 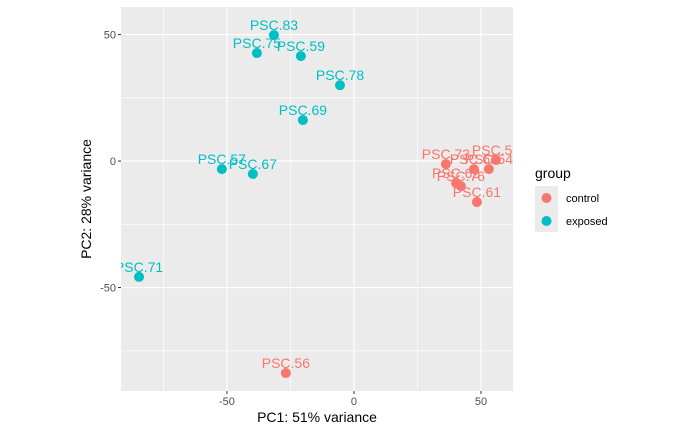 I want to click on legend-key-background, so click(x=546, y=209).